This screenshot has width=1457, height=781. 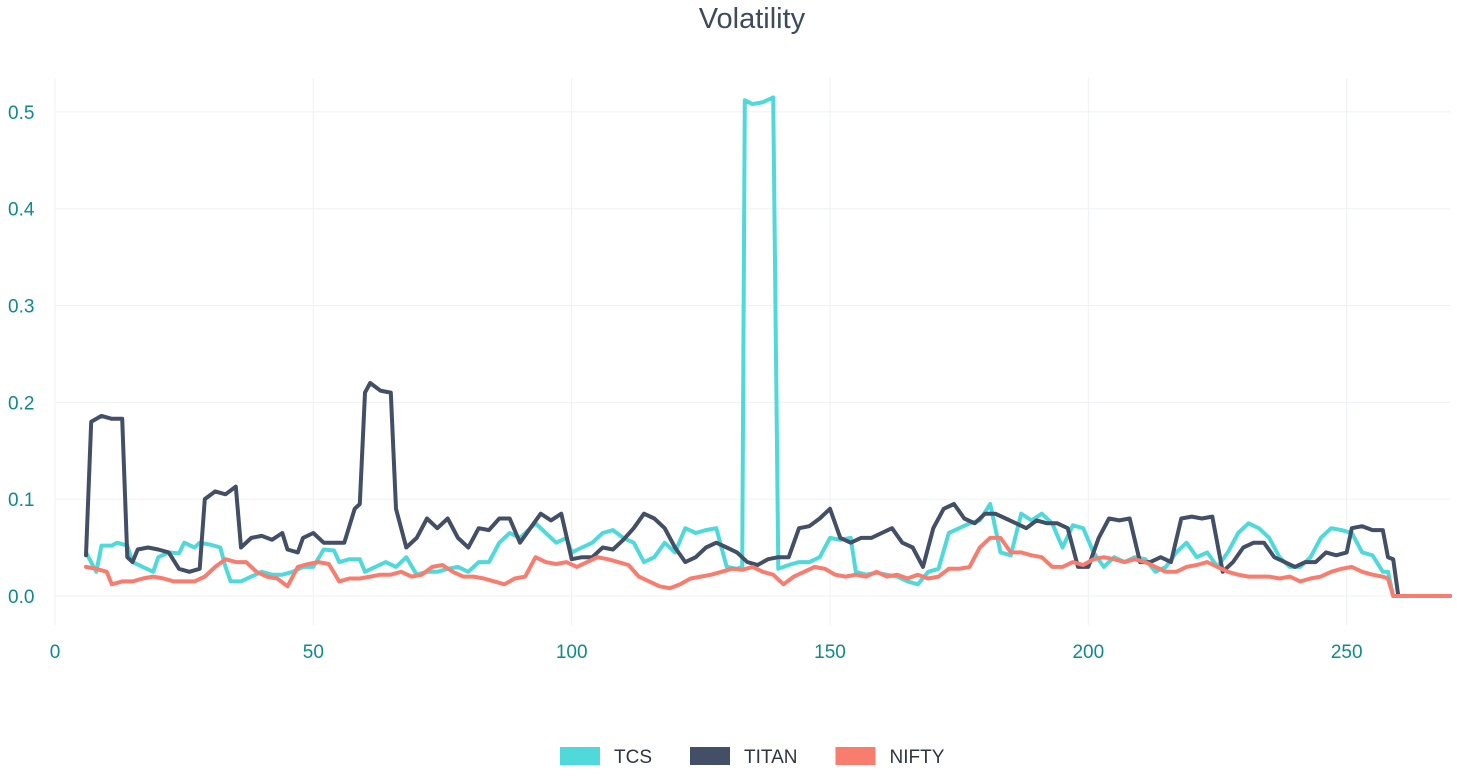 I want to click on x-tick-label: 100, so click(x=572, y=652).